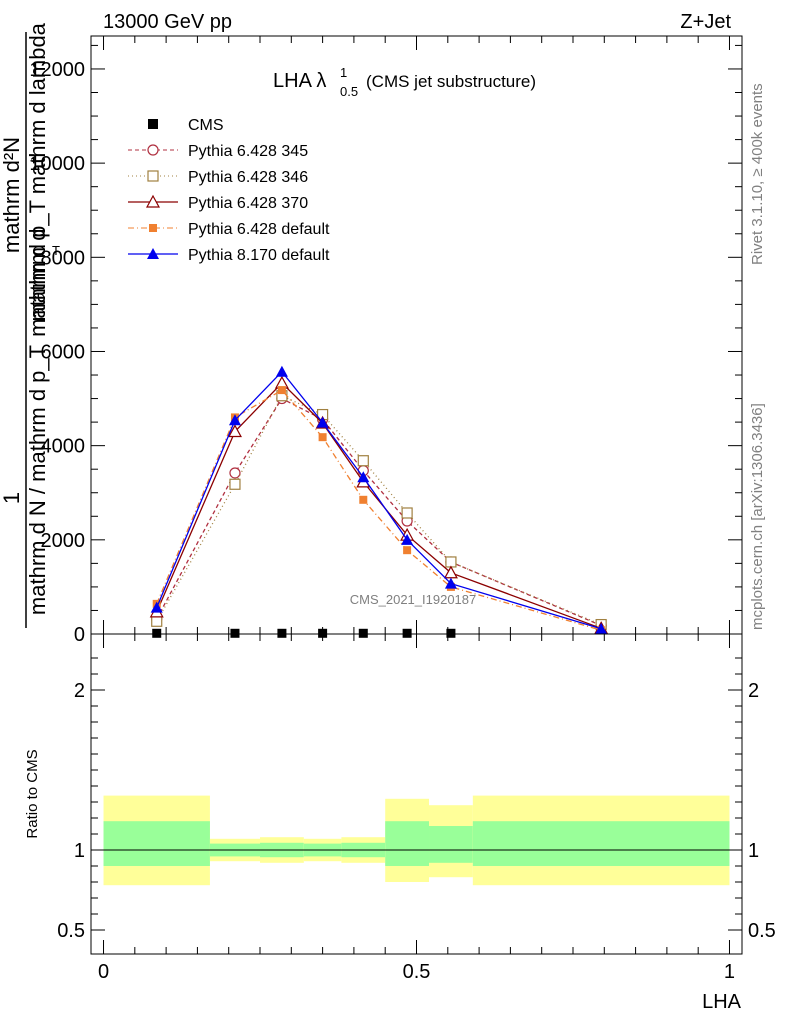 This screenshot has height=1024, width=786. Describe the element at coordinates (37, 275) in the screenshot. I see `y-label-lead: mathrm d` at that location.